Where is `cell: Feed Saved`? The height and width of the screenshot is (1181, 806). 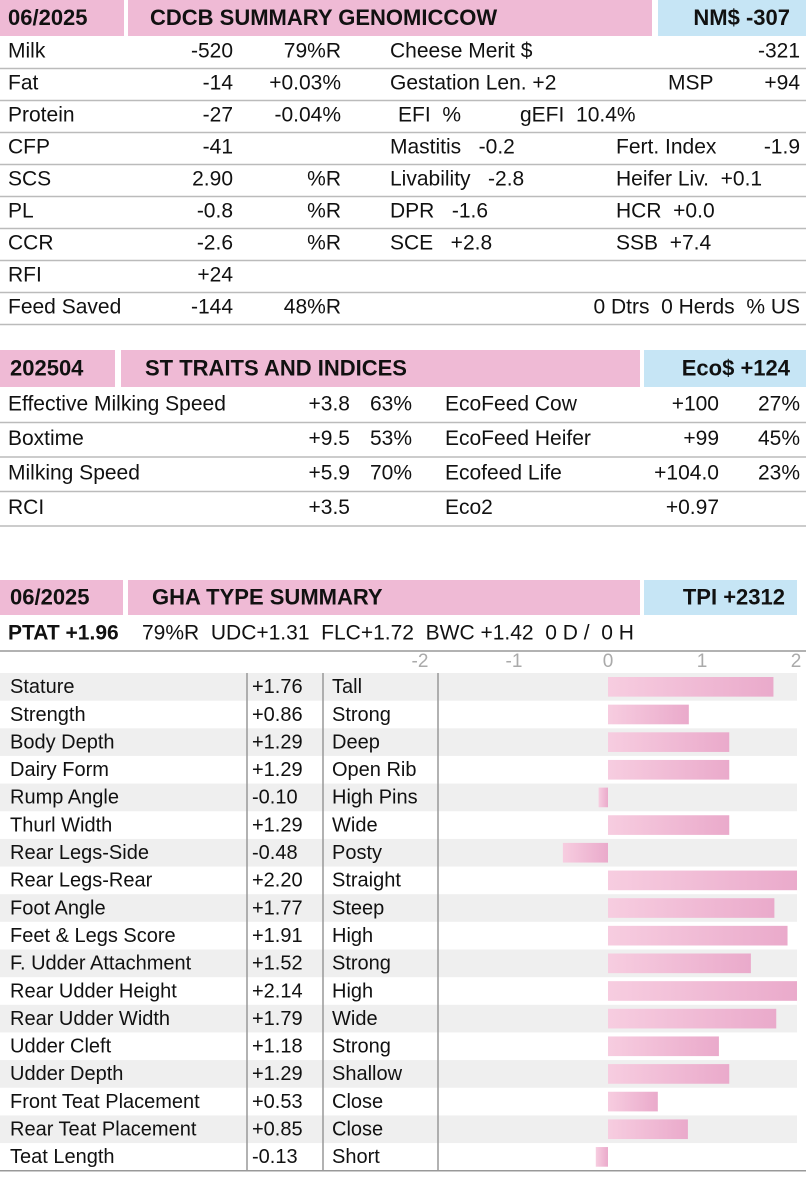 cell: Feed Saved is located at coordinates (64, 307).